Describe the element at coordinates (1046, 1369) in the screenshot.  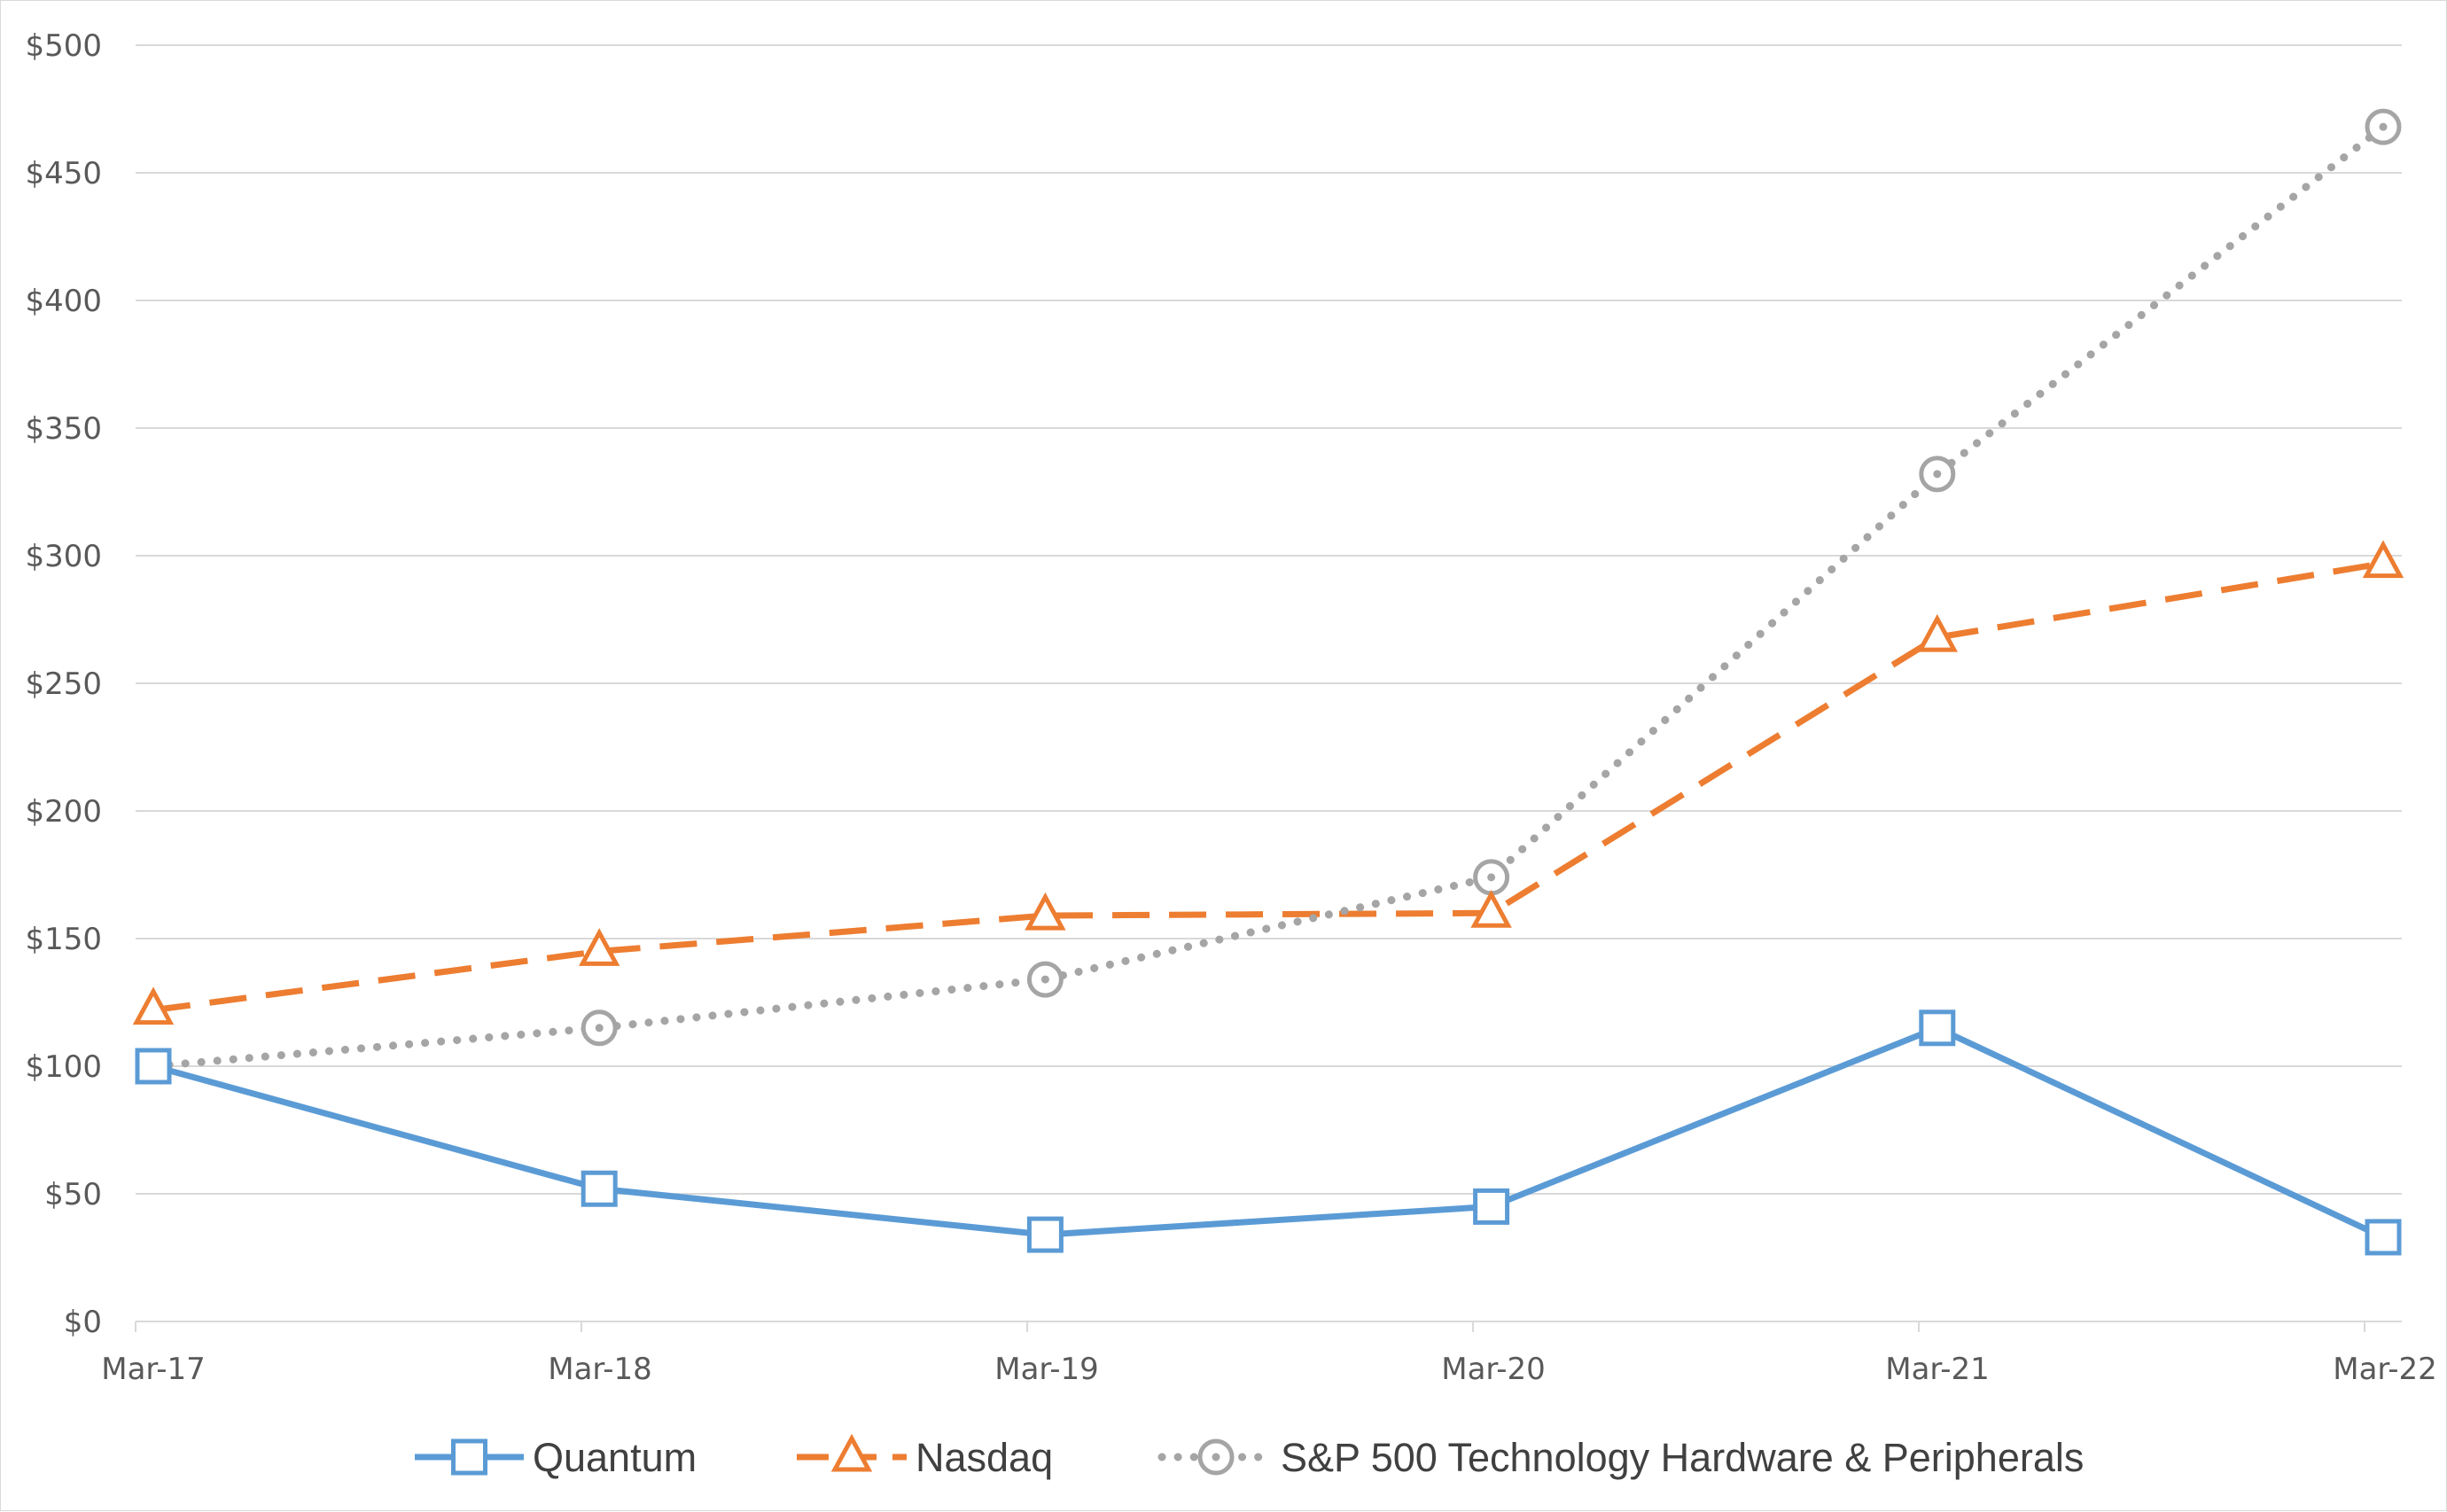
I see `x-tick-label: Mar-19` at that location.